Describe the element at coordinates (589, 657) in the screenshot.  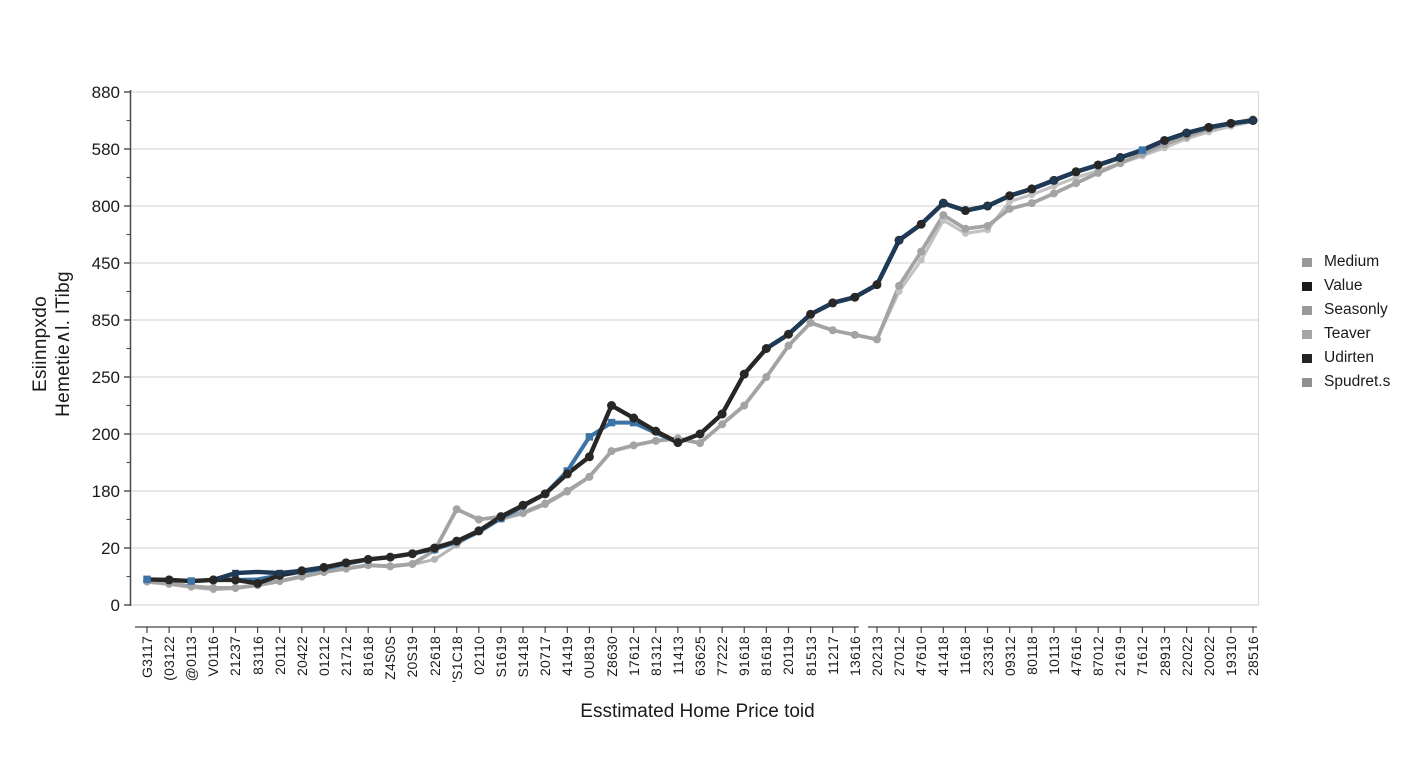
I see `x-tick-label: 0U819` at that location.